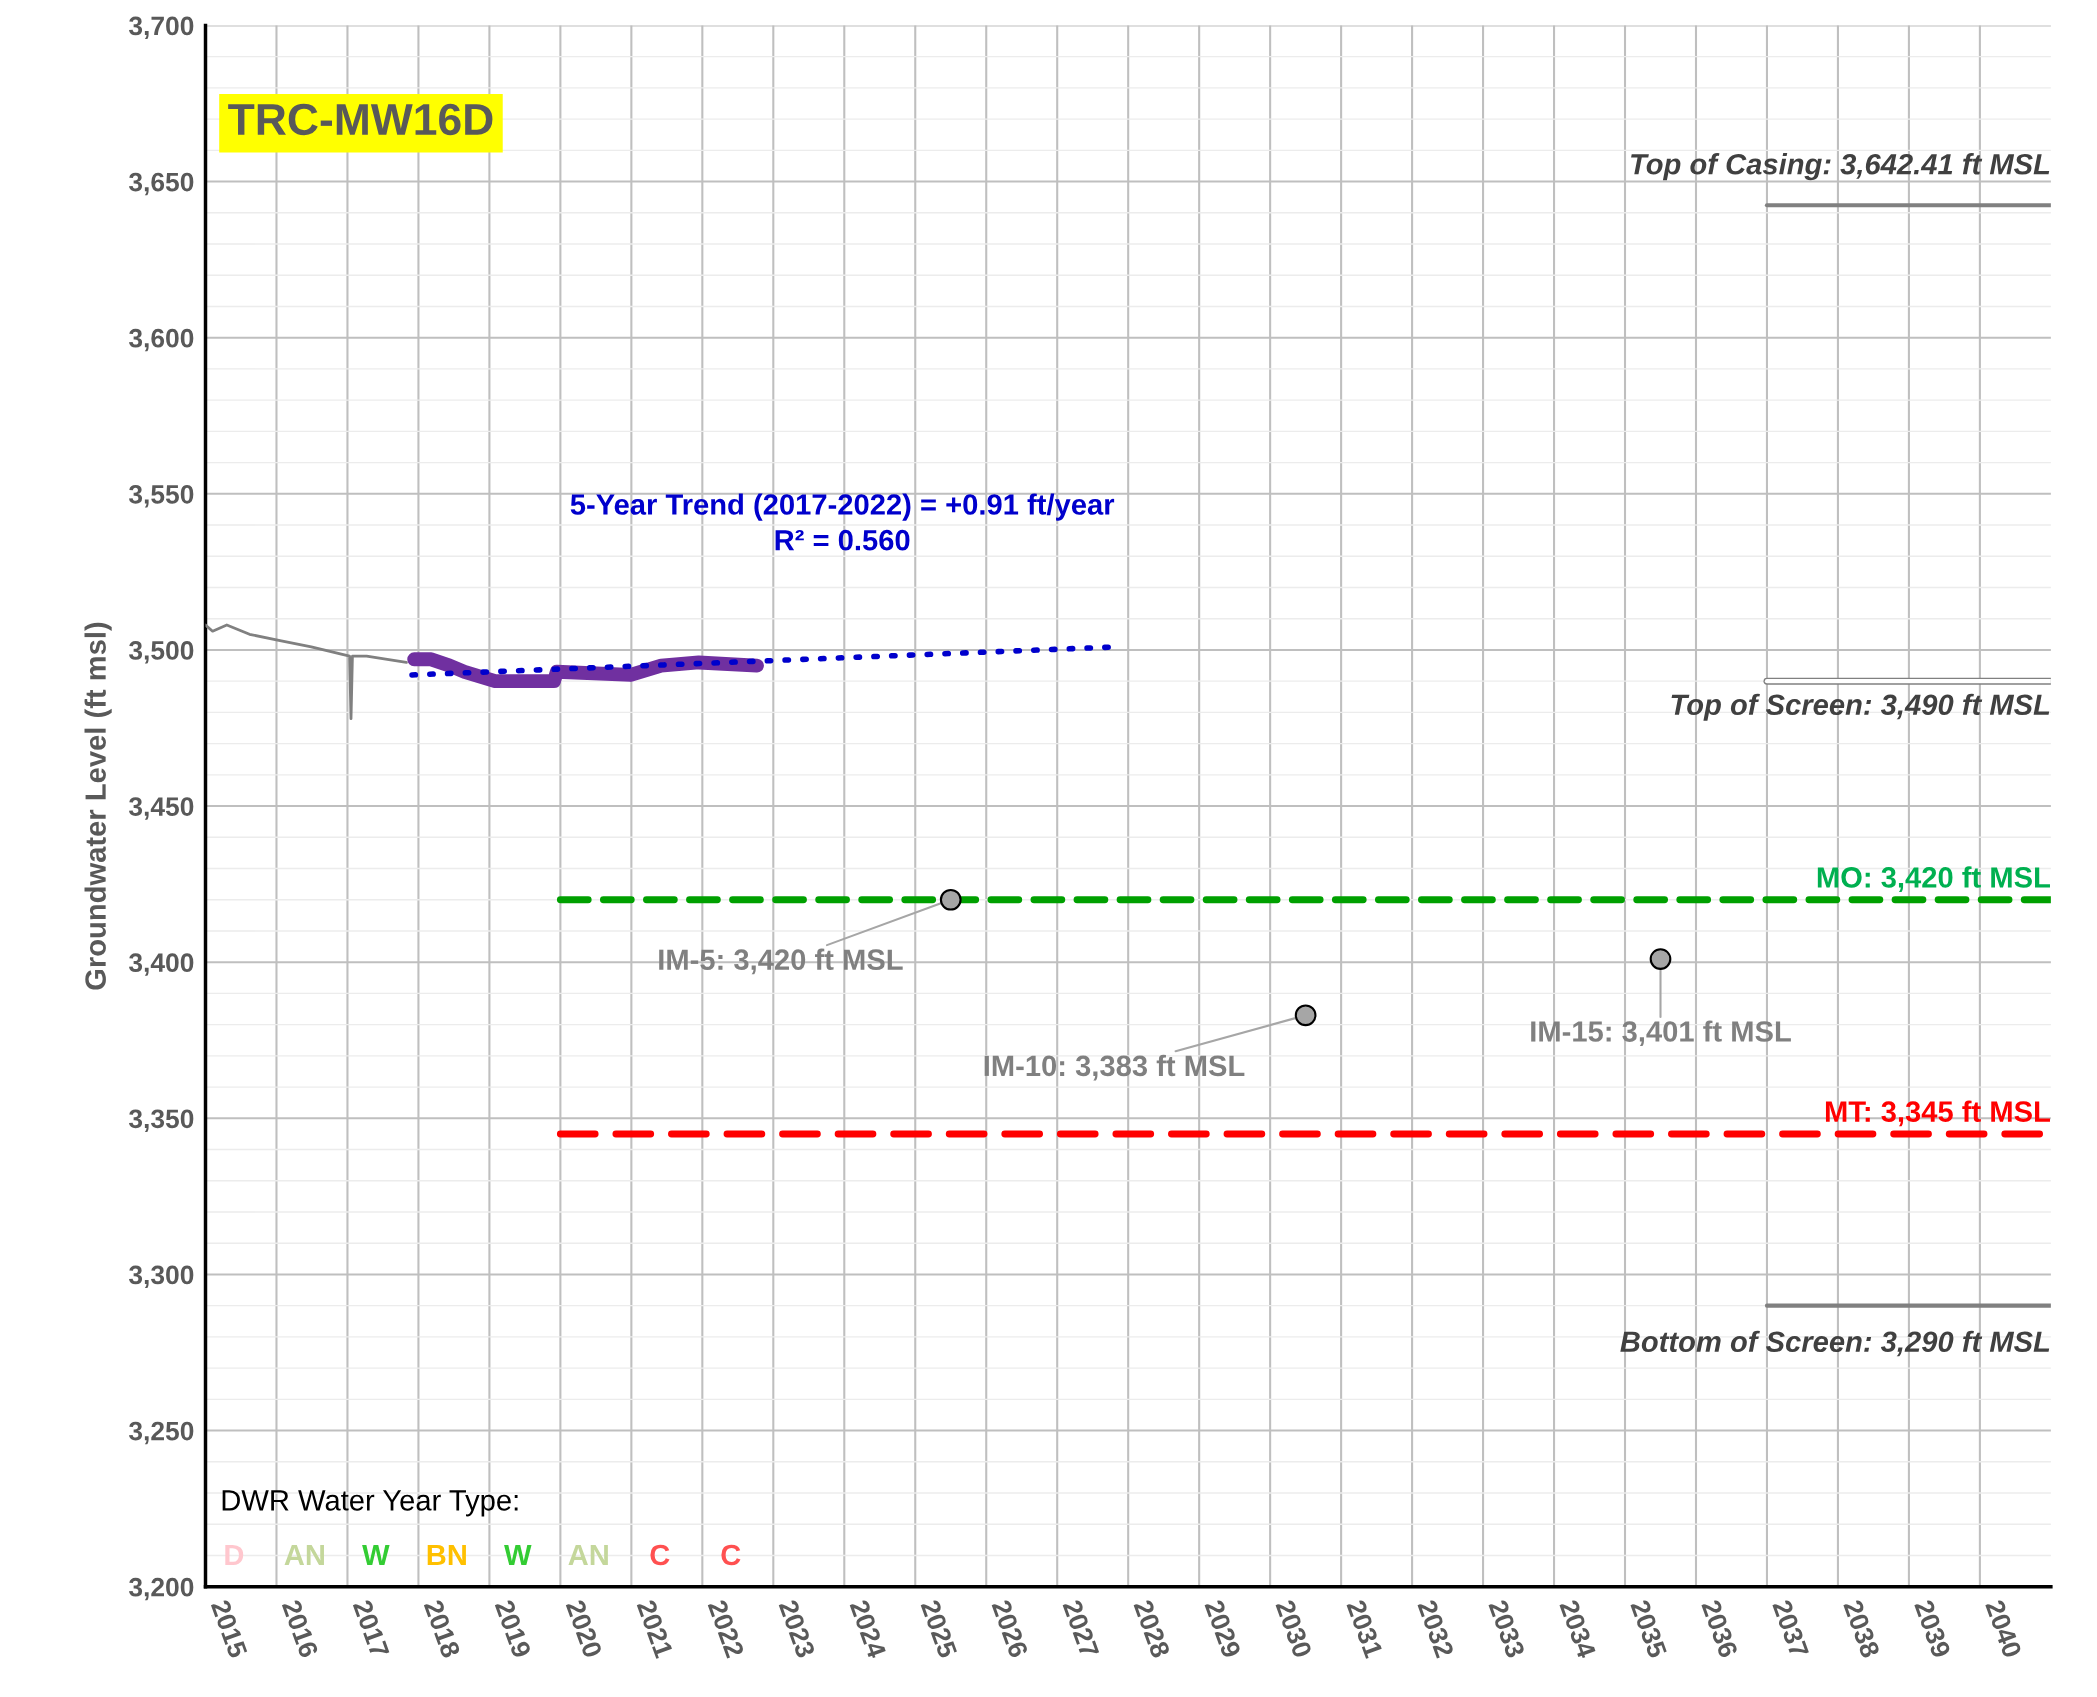 The width and height of the screenshot is (2097, 1697). I want to click on x-tick-label: 2035, so click(1649, 1628).